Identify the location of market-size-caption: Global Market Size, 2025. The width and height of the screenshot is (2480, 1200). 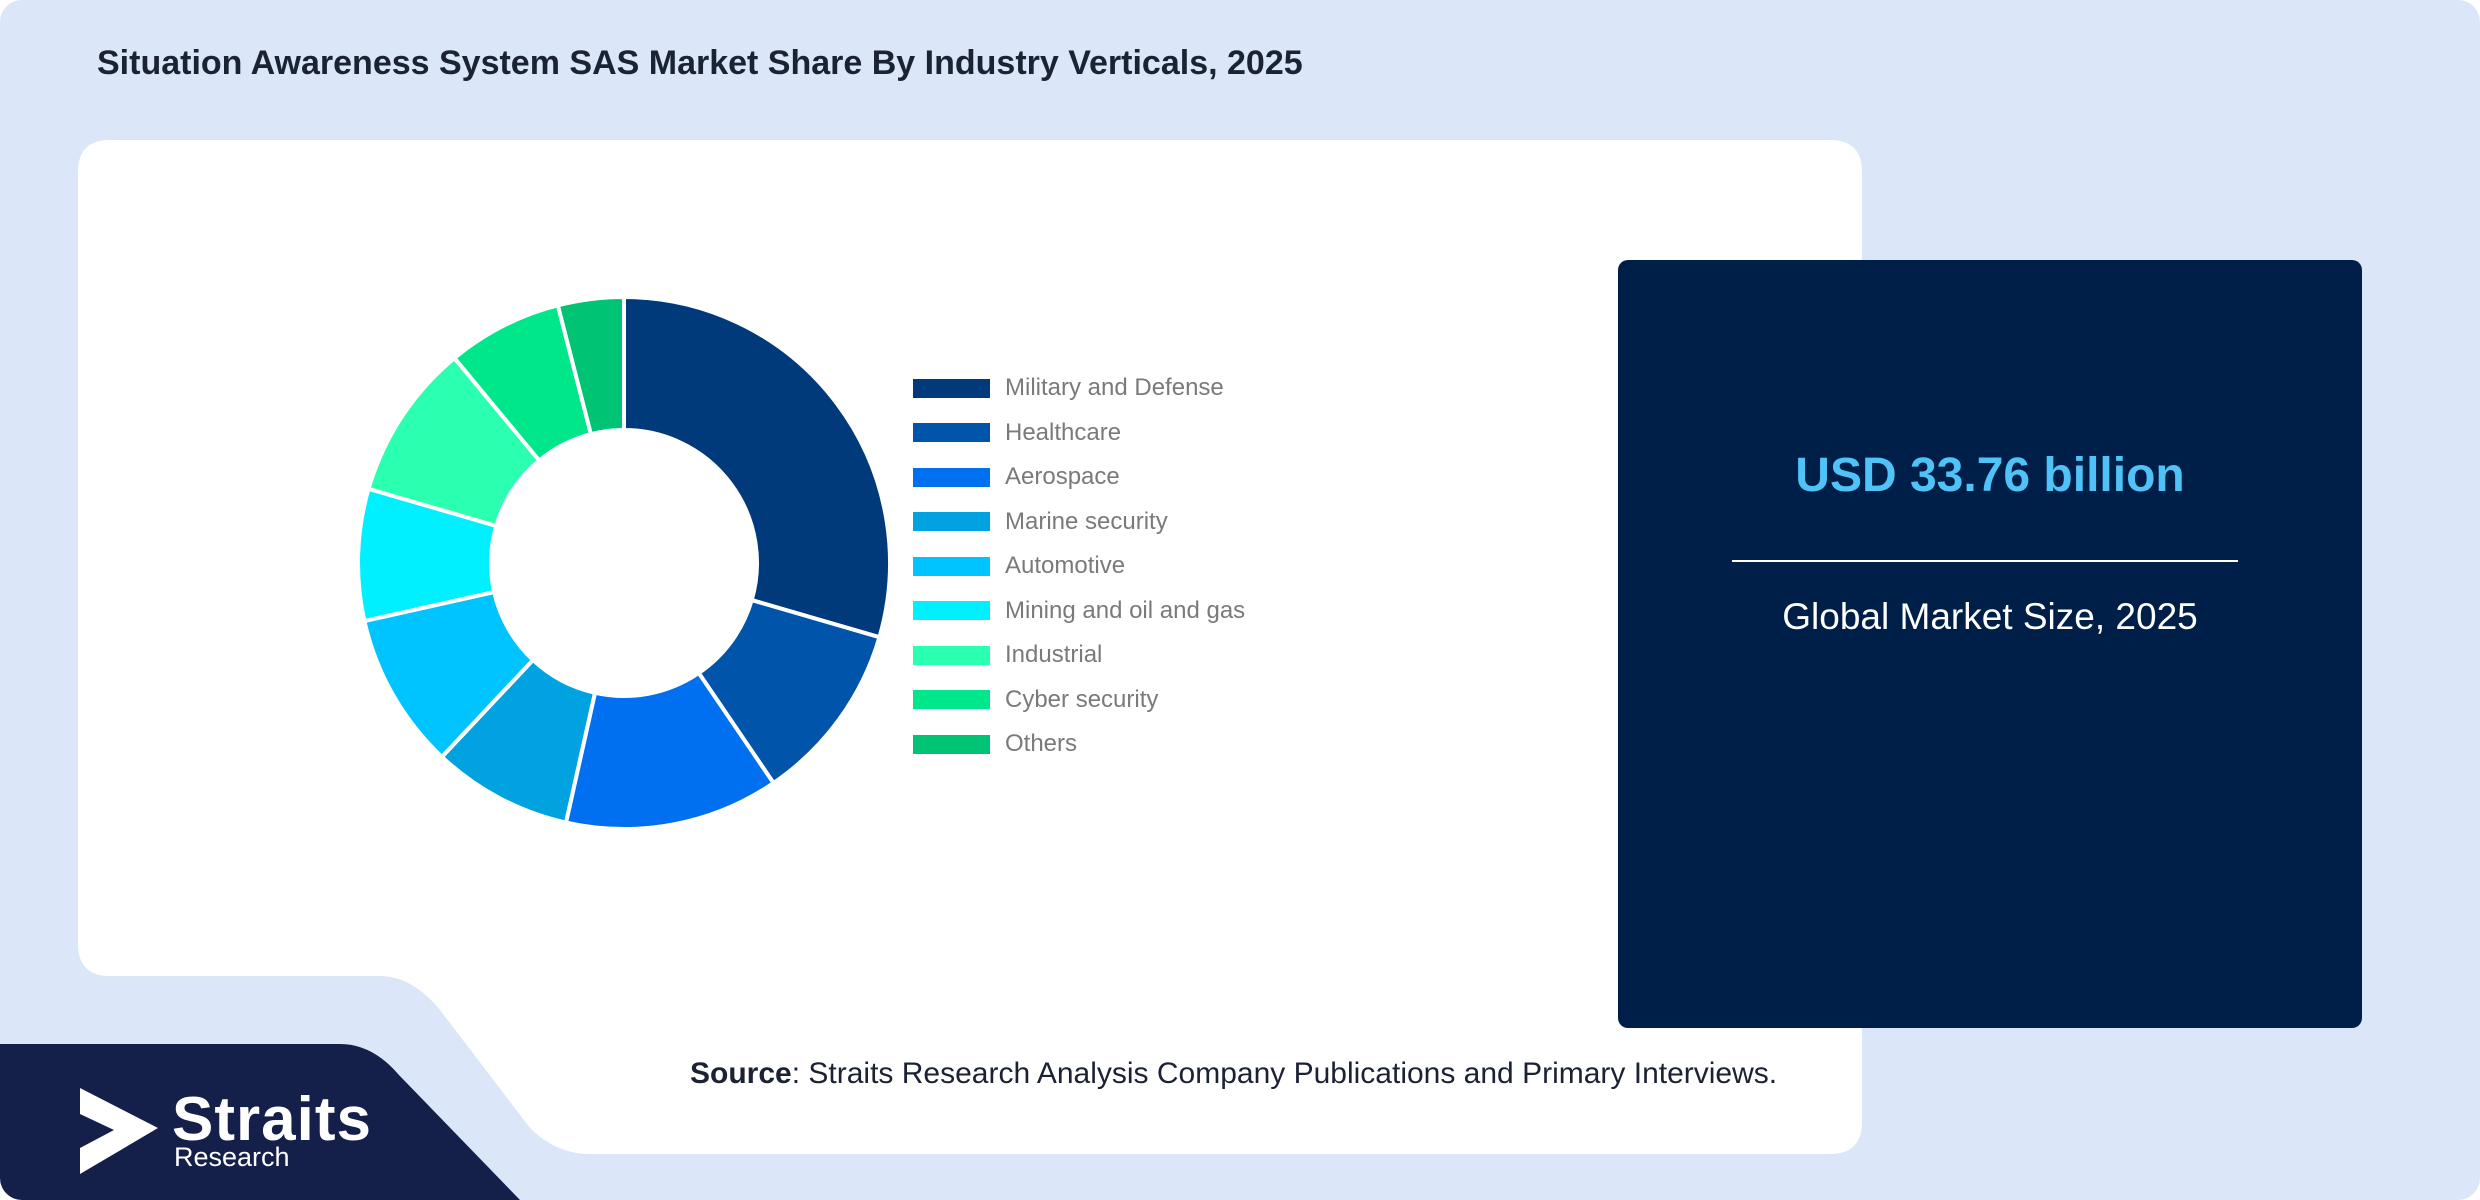
(1990, 616).